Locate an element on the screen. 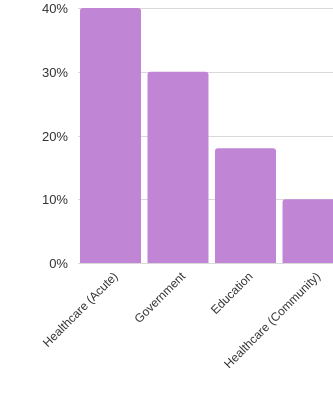 The width and height of the screenshot is (333, 406). bar-healthcare-community is located at coordinates (307, 231).